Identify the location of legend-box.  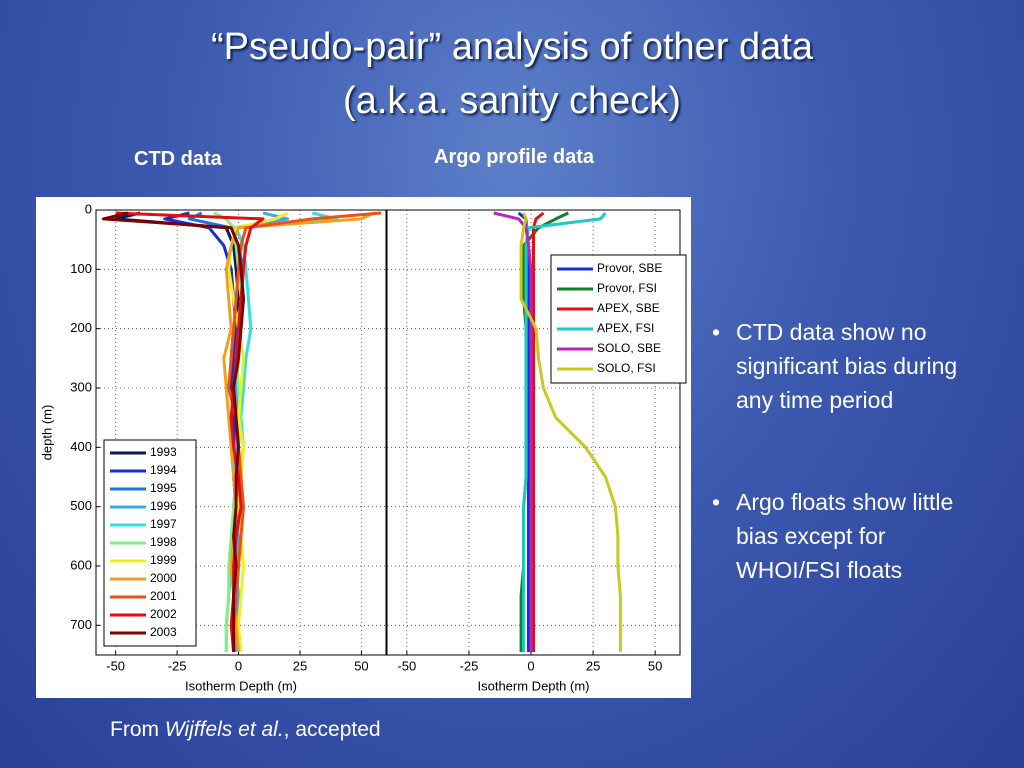
(618, 319).